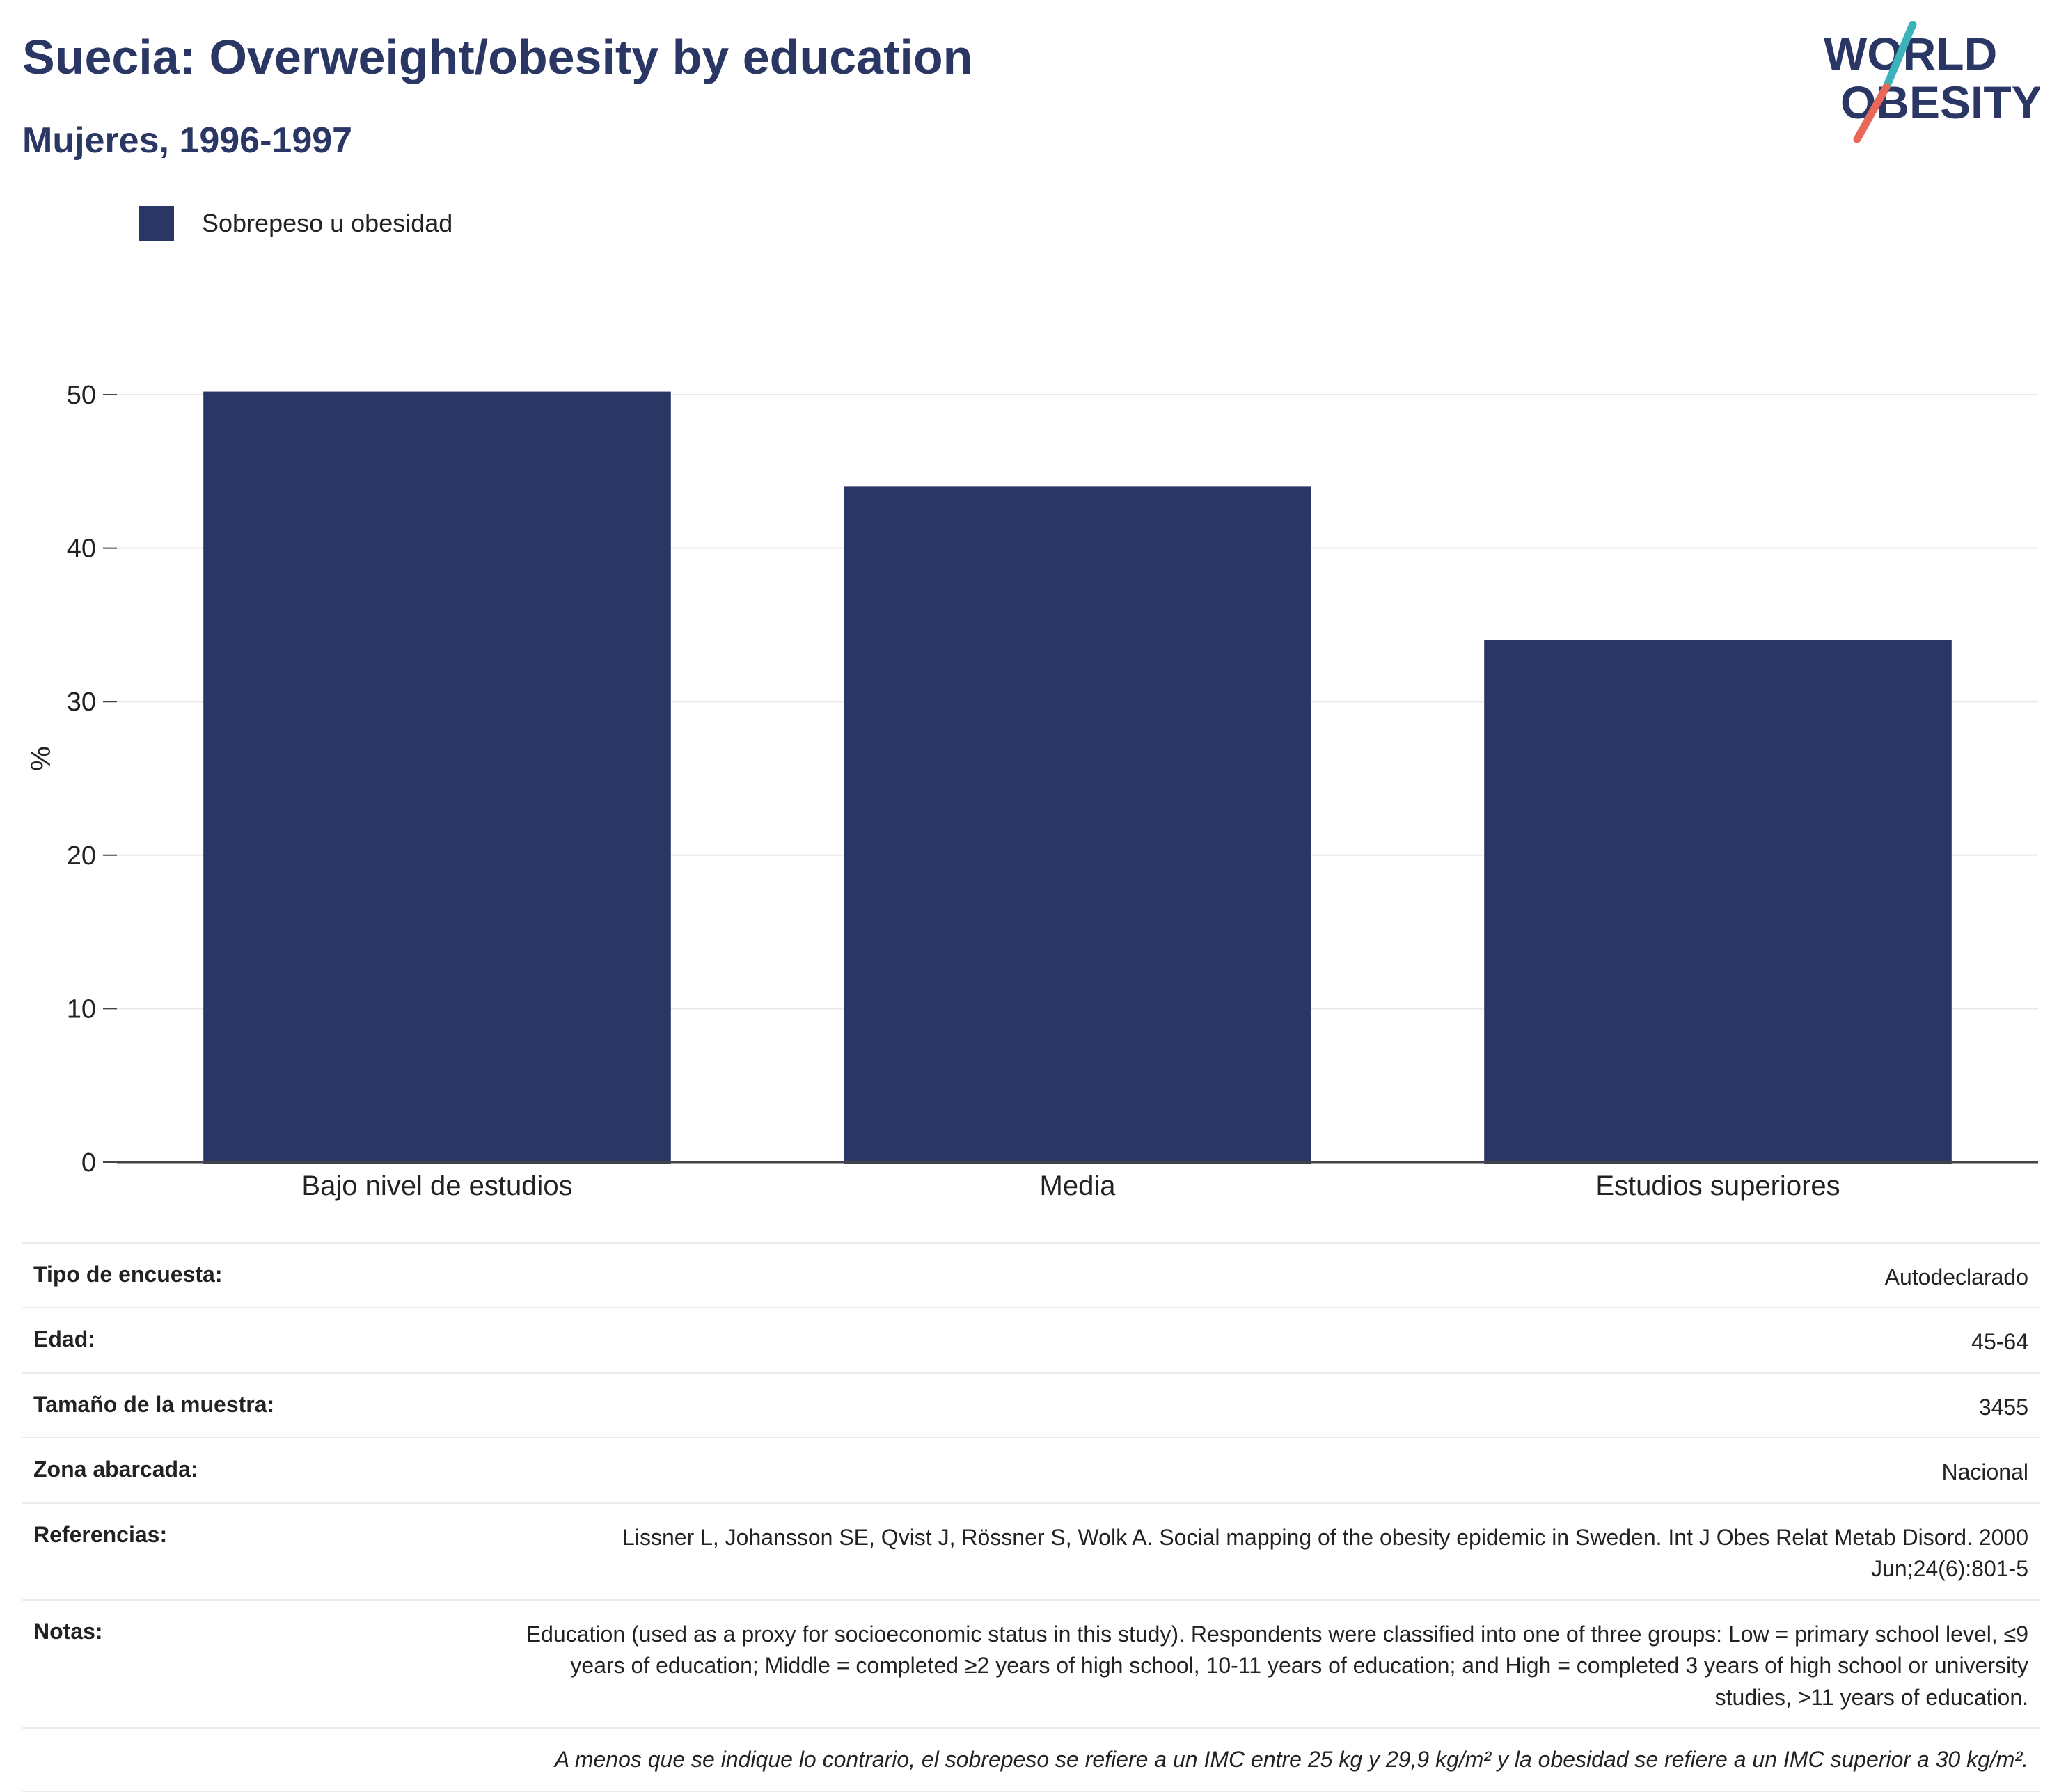 This screenshot has width=2059, height=1792. I want to click on x-tick-label: Bajo nivel de estudios, so click(436, 1186).